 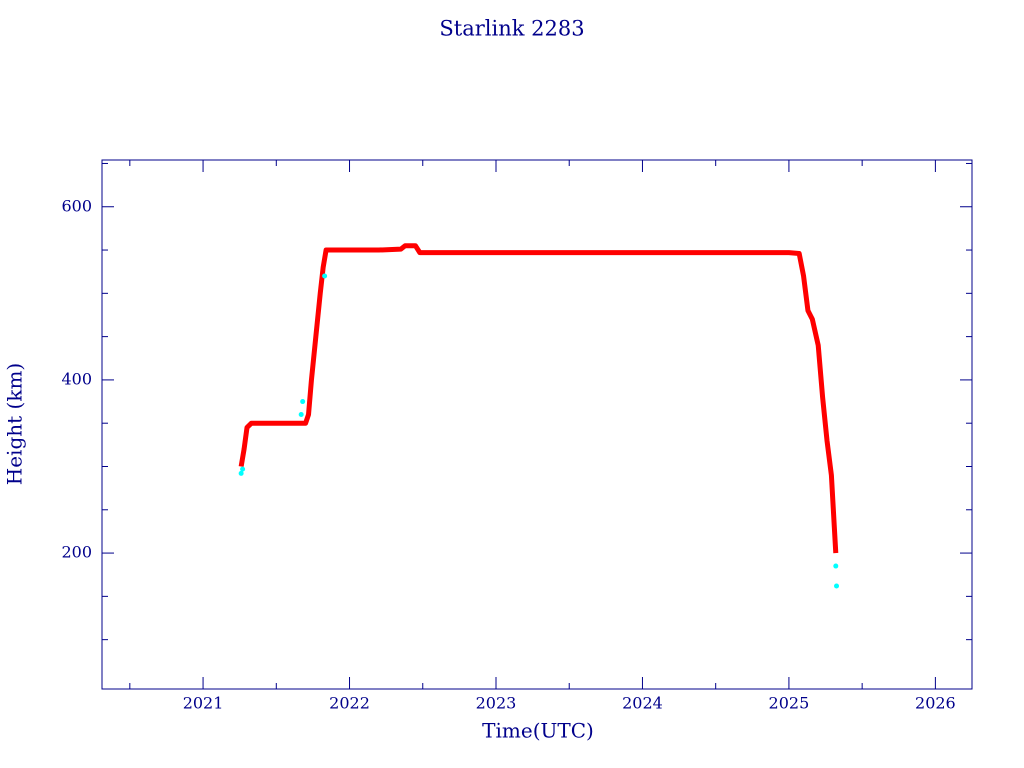 I want to click on x-tick-label: 2022, so click(x=349, y=703).